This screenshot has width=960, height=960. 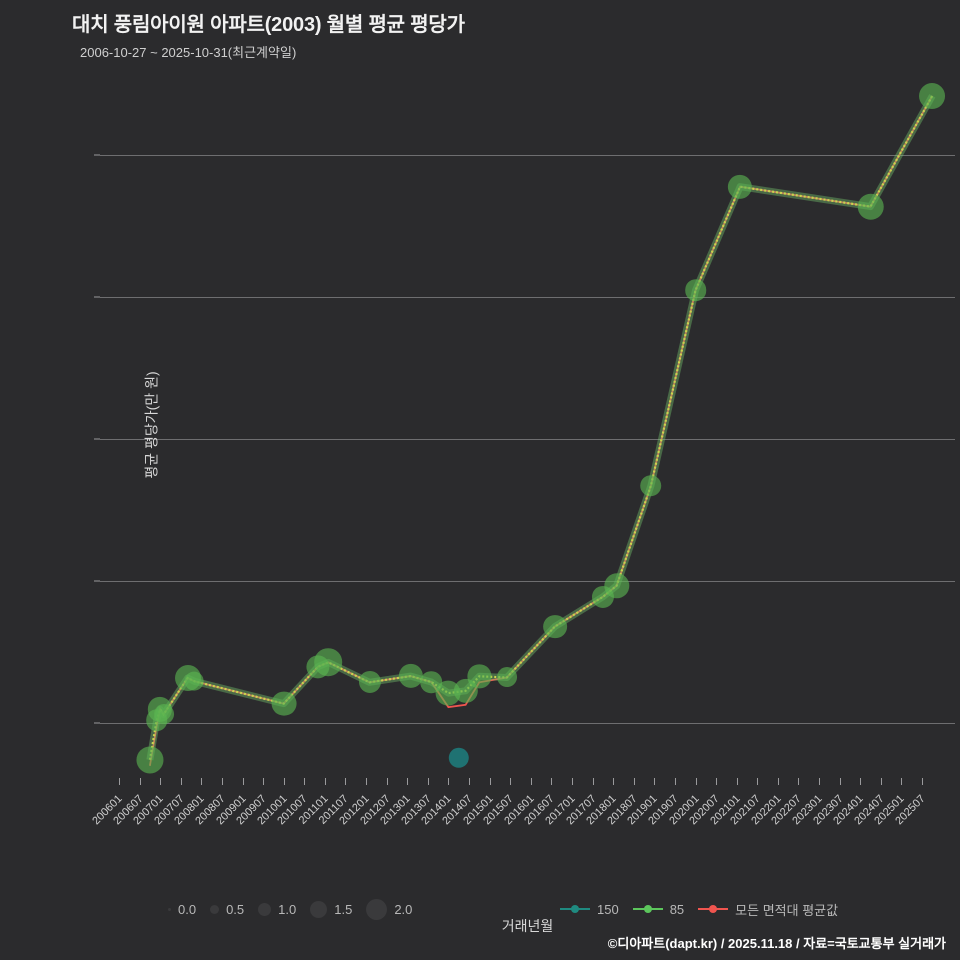 I want to click on legend-series-list: 150 85 모든 면적대 평균값, so click(x=706, y=909).